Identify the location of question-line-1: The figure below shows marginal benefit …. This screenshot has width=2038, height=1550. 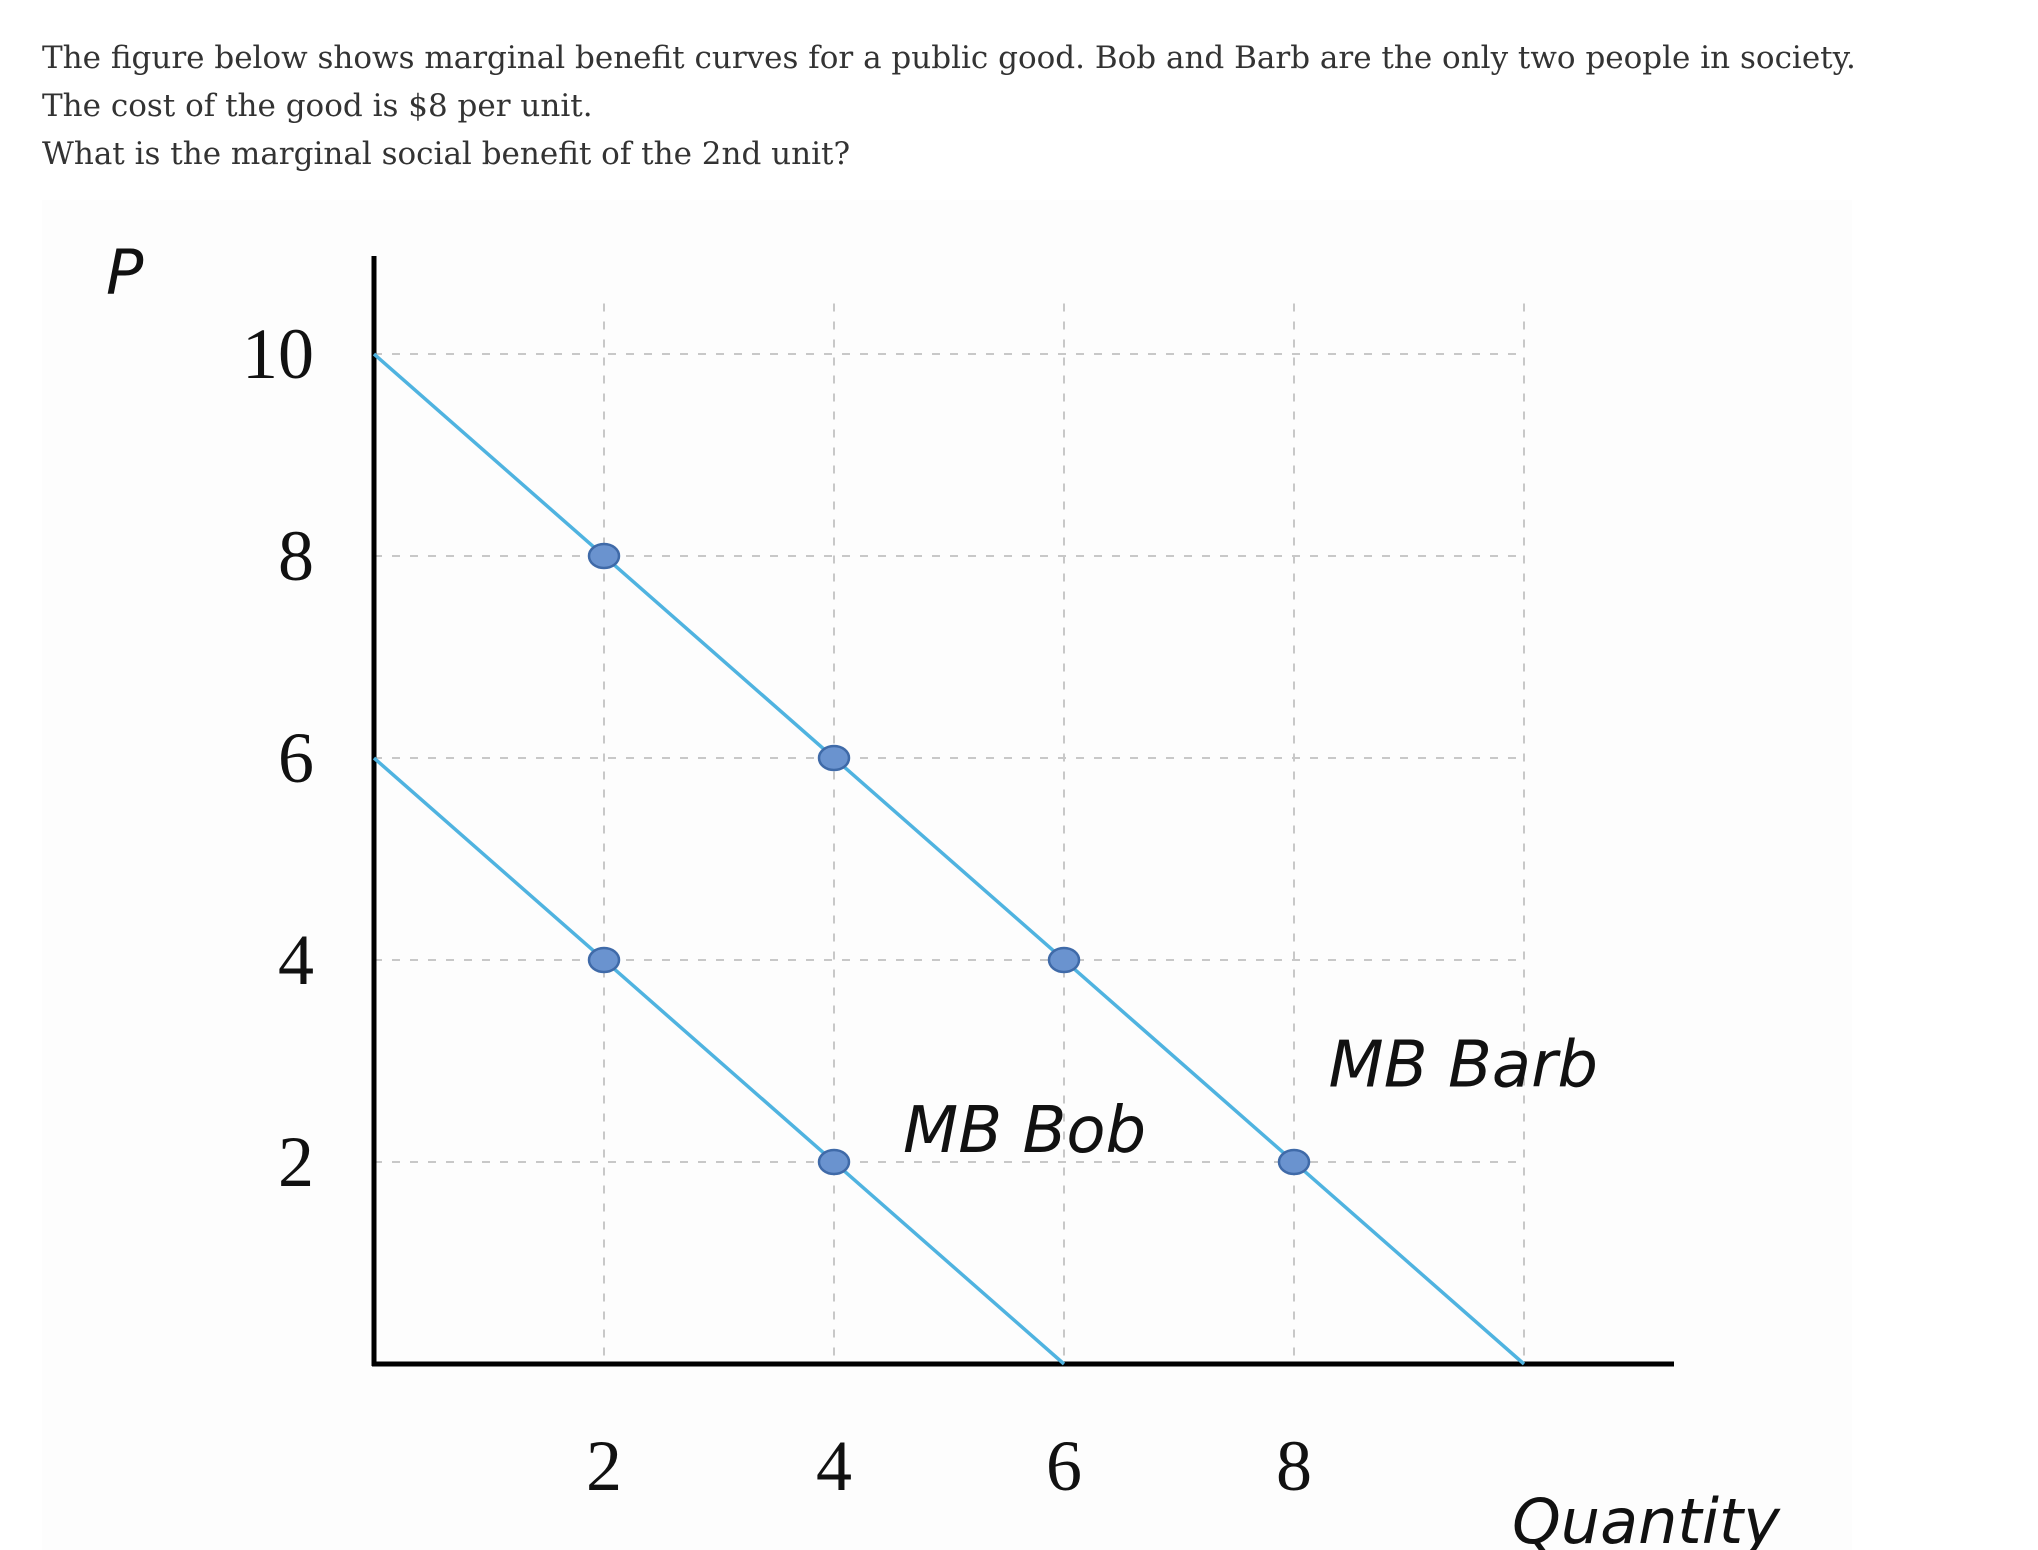
(949, 82).